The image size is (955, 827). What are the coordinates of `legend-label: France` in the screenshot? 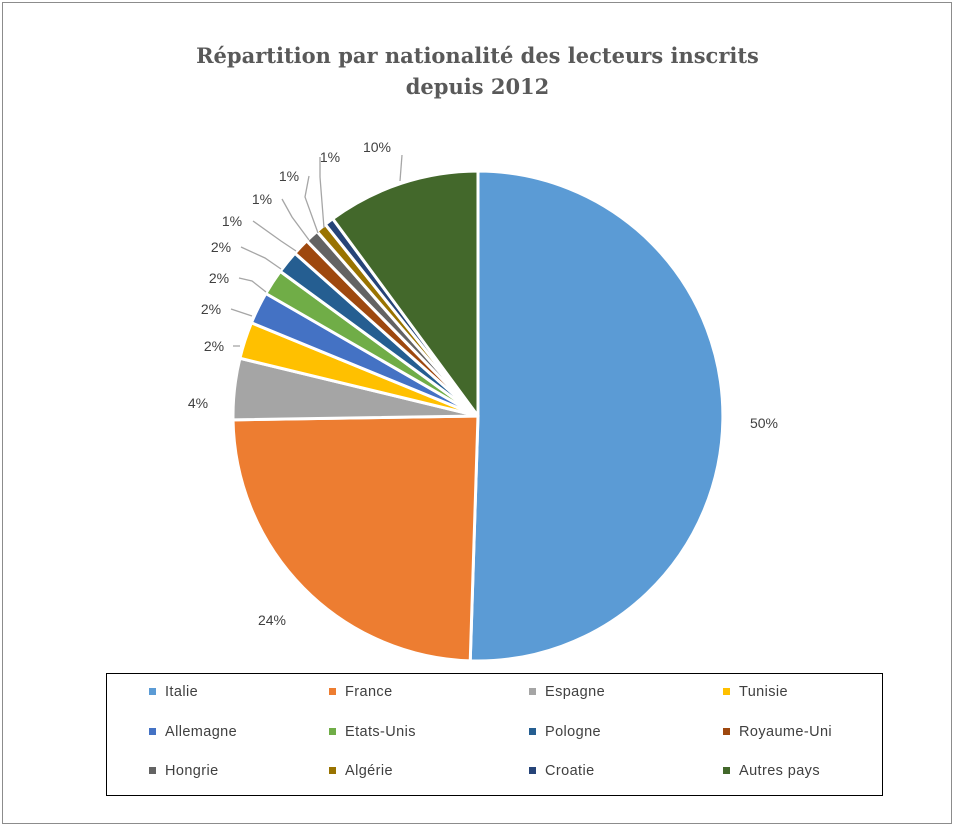 It's located at (369, 692).